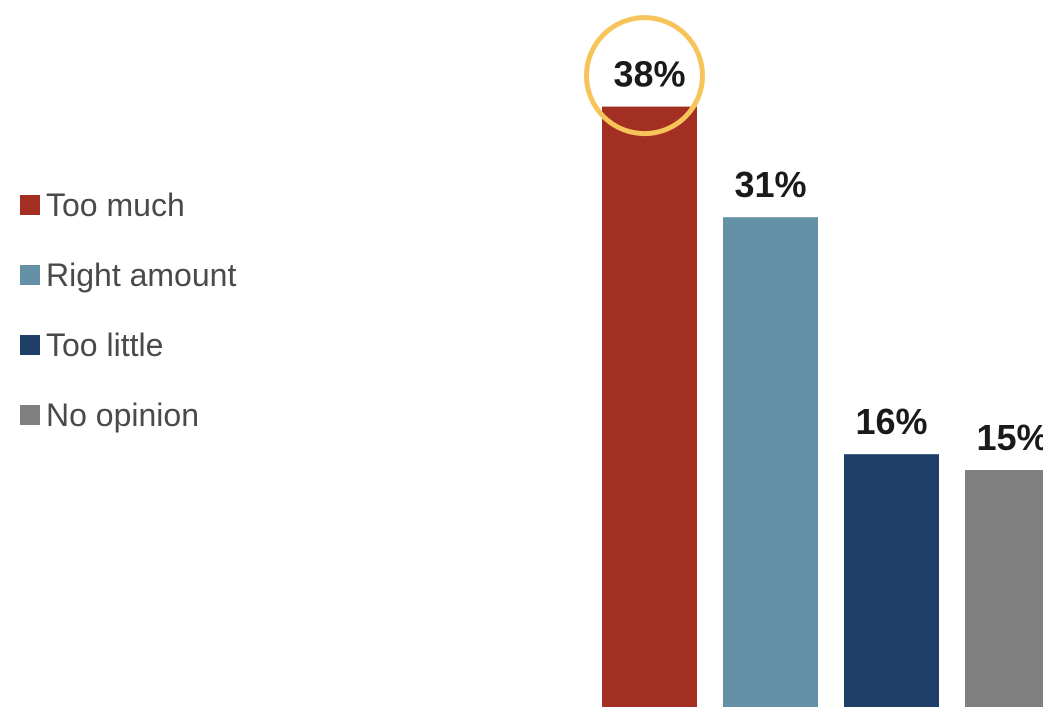 The width and height of the screenshot is (1043, 707). Describe the element at coordinates (30, 345) in the screenshot. I see `legend-swatch-too-little` at that location.